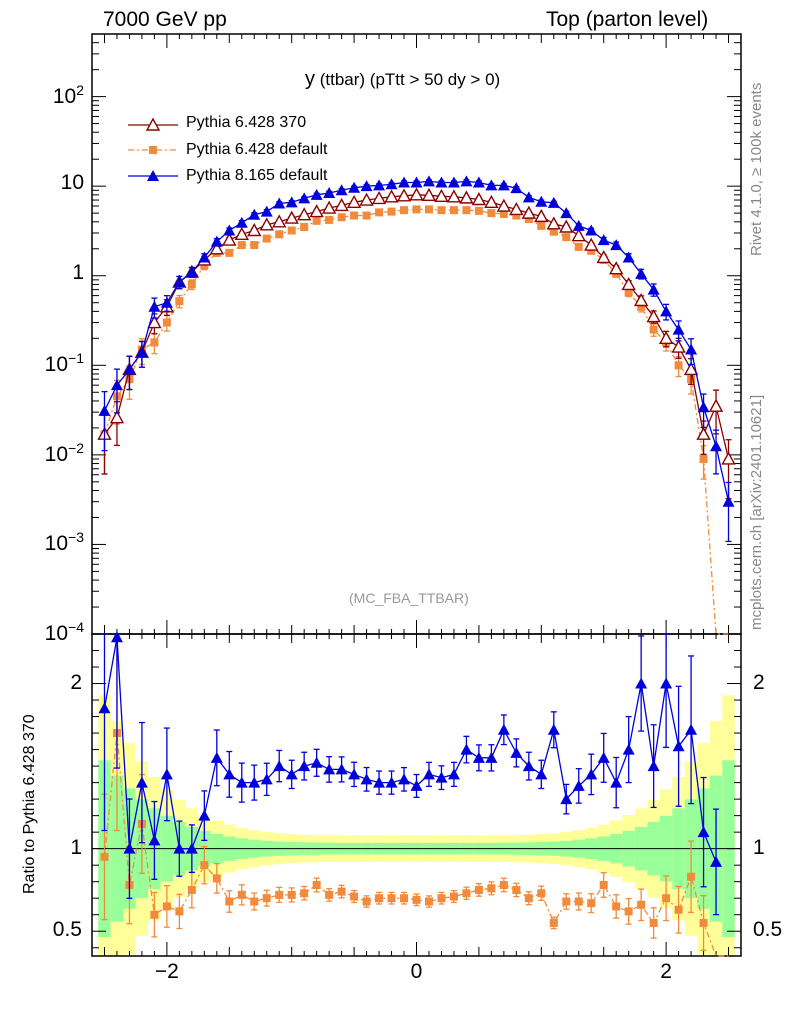 This screenshot has width=786, height=1024. What do you see at coordinates (68, 95) in the screenshot?
I see `y-tick-label: 10²` at bounding box center [68, 95].